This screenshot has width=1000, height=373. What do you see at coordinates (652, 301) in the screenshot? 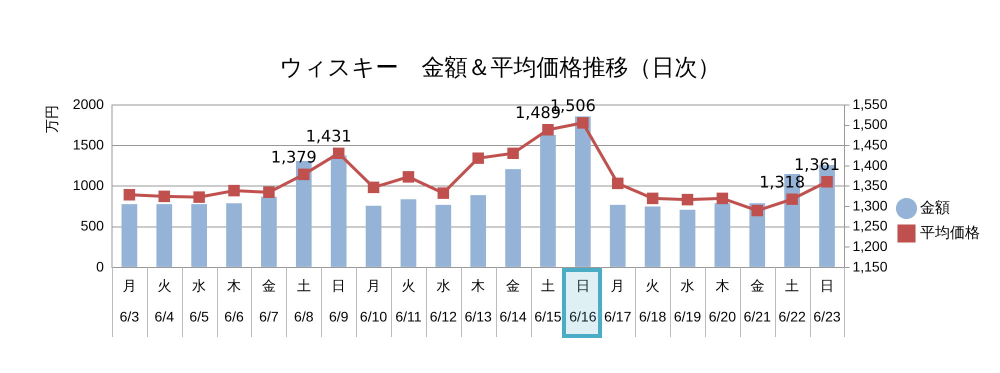
I see `x-tick-label: 火 6/18` at bounding box center [652, 301].